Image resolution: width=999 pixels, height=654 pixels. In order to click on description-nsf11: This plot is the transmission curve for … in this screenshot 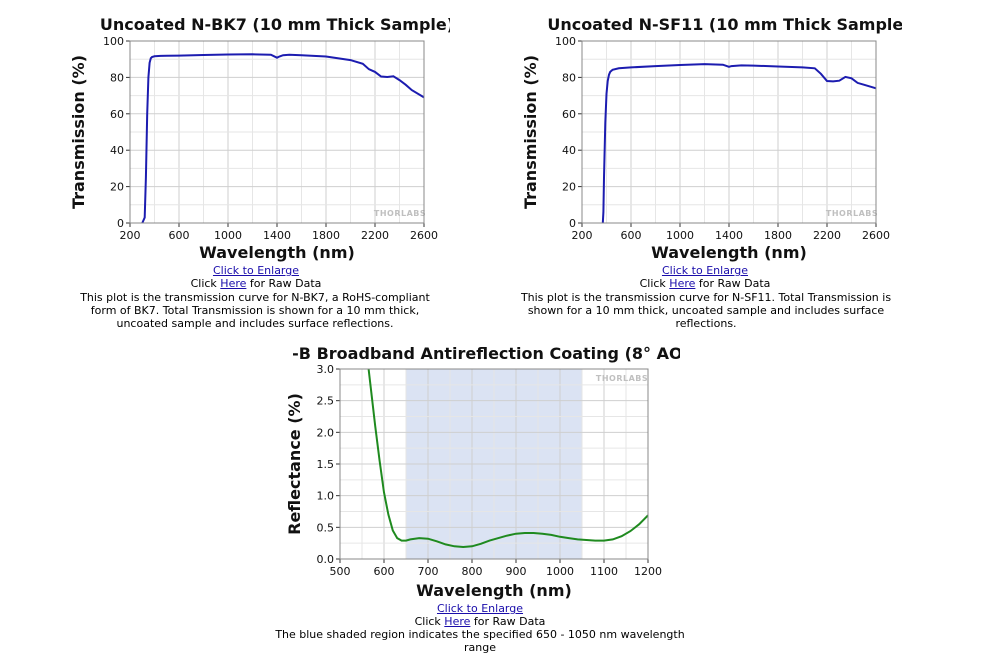, I will do `click(706, 310)`.